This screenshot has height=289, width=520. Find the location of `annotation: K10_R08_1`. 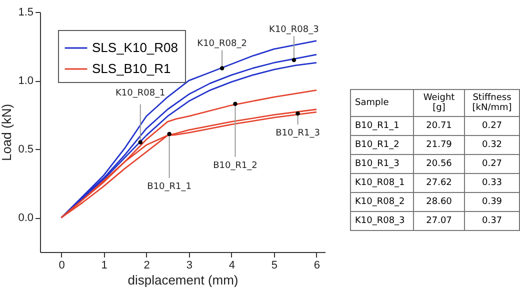

annotation: K10_R08_1 is located at coordinates (140, 93).